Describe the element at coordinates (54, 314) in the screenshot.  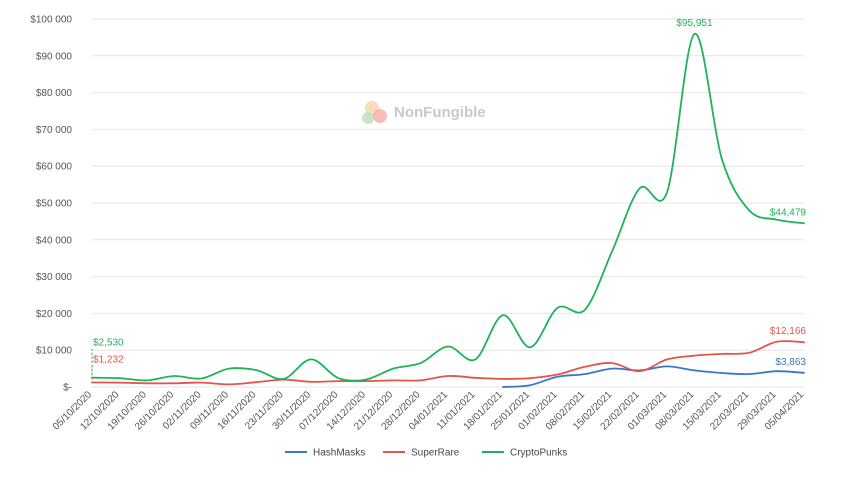
I see `y-tick-label: $20 000` at that location.